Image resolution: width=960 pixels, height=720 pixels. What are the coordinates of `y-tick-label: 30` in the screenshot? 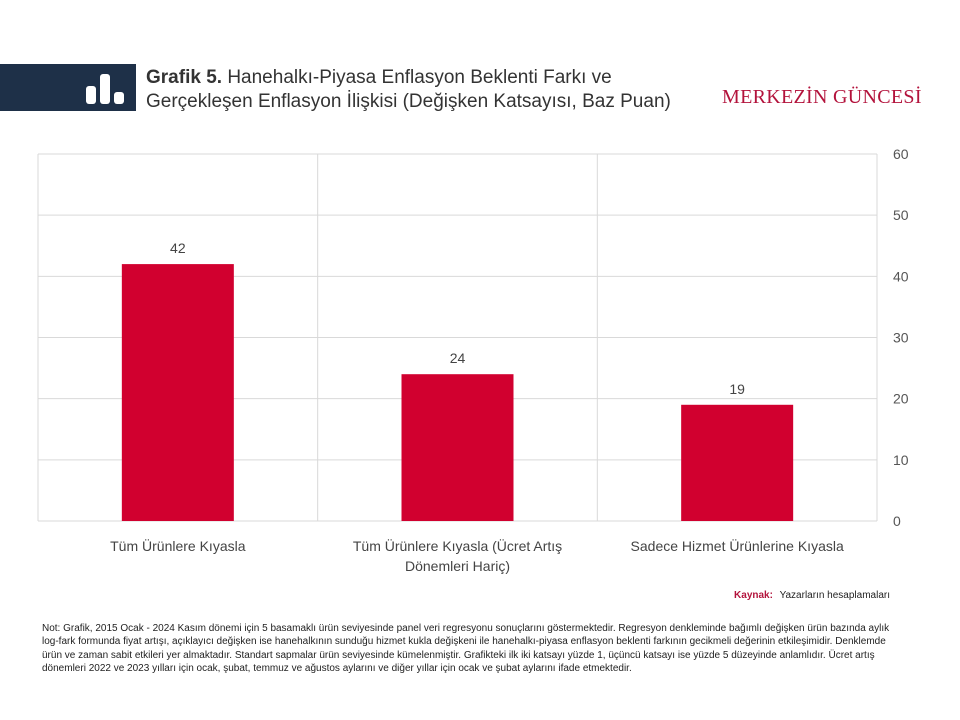 It's located at (901, 338).